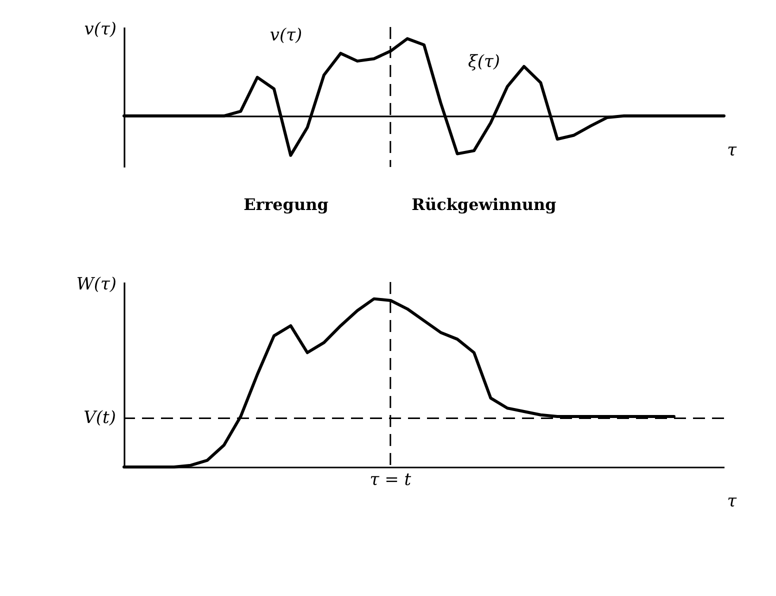 The width and height of the screenshot is (776, 596). I want to click on text: τ = t, so click(391, 480).